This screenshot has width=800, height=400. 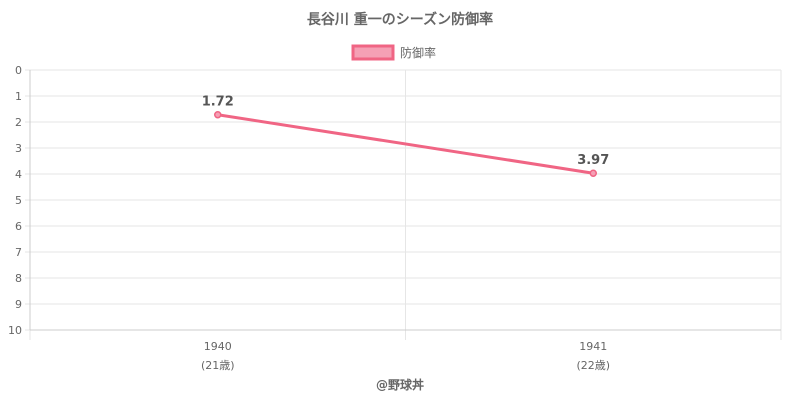 What do you see at coordinates (18, 252) in the screenshot?
I see `y-tick-label: 7` at bounding box center [18, 252].